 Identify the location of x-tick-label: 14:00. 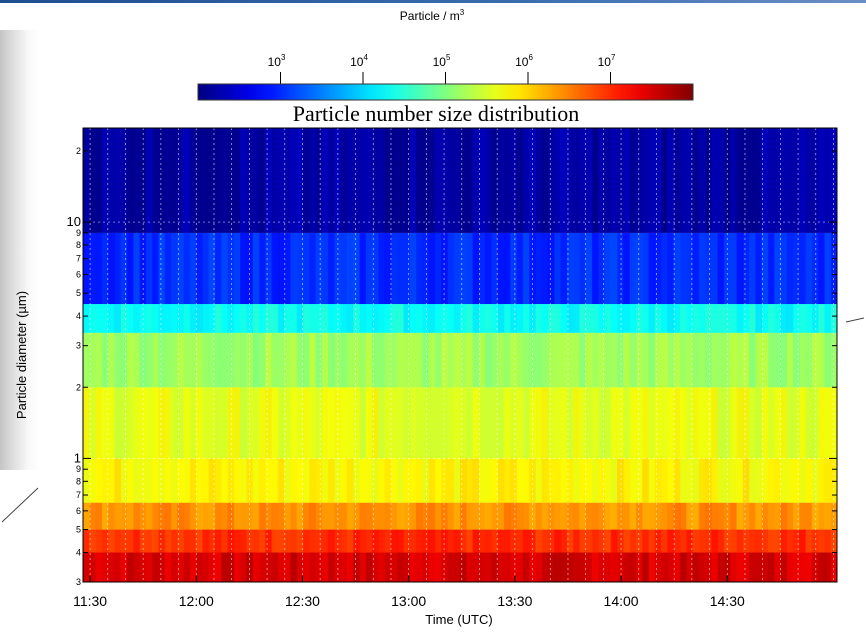
(621, 601).